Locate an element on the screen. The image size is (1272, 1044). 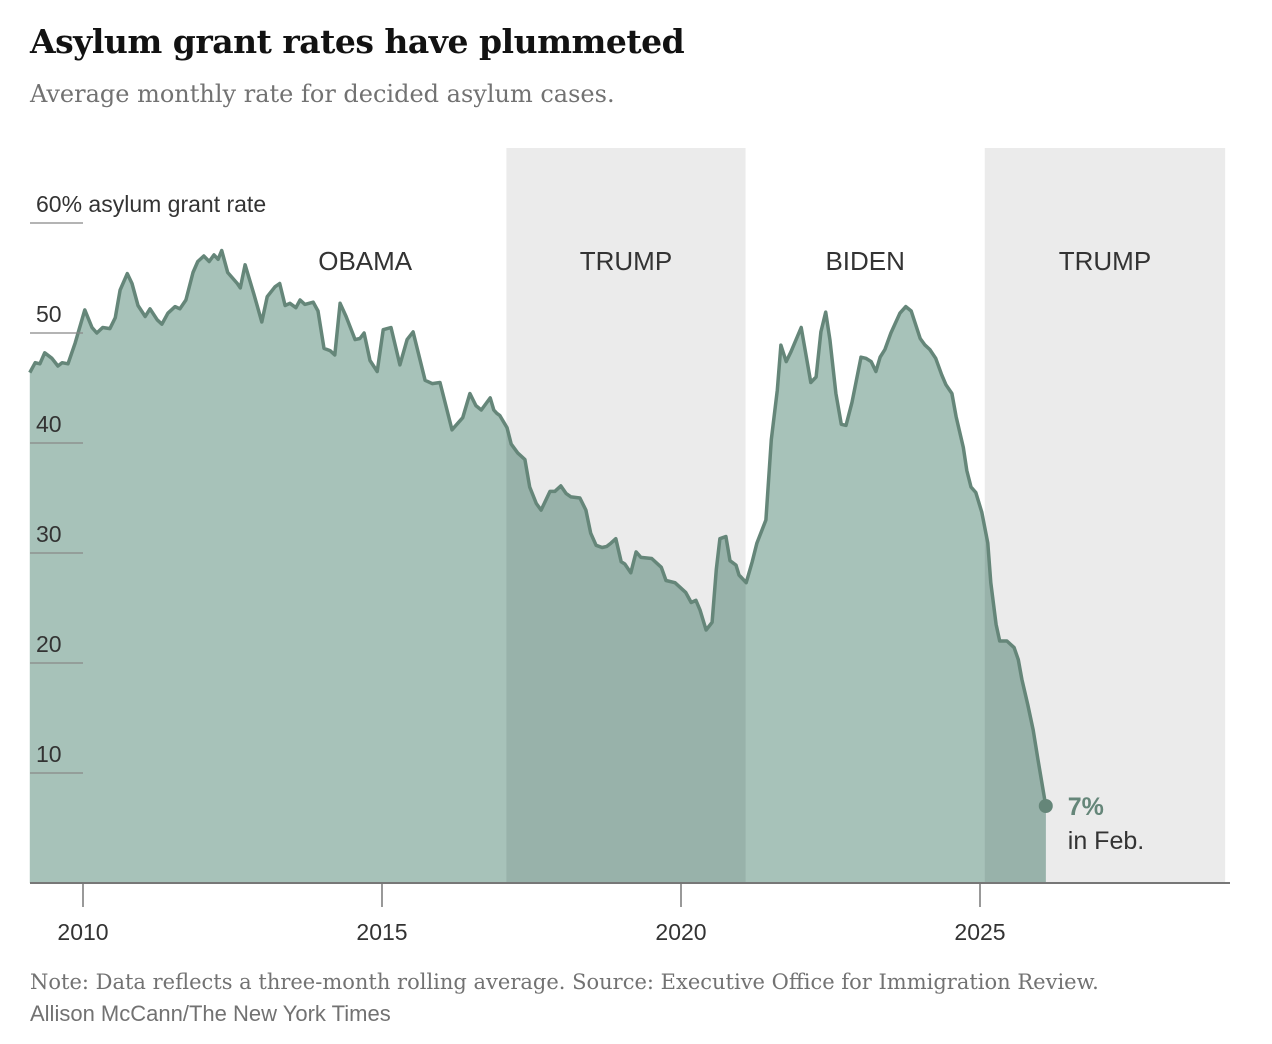
y-tick-label: 20 is located at coordinates (49, 644).